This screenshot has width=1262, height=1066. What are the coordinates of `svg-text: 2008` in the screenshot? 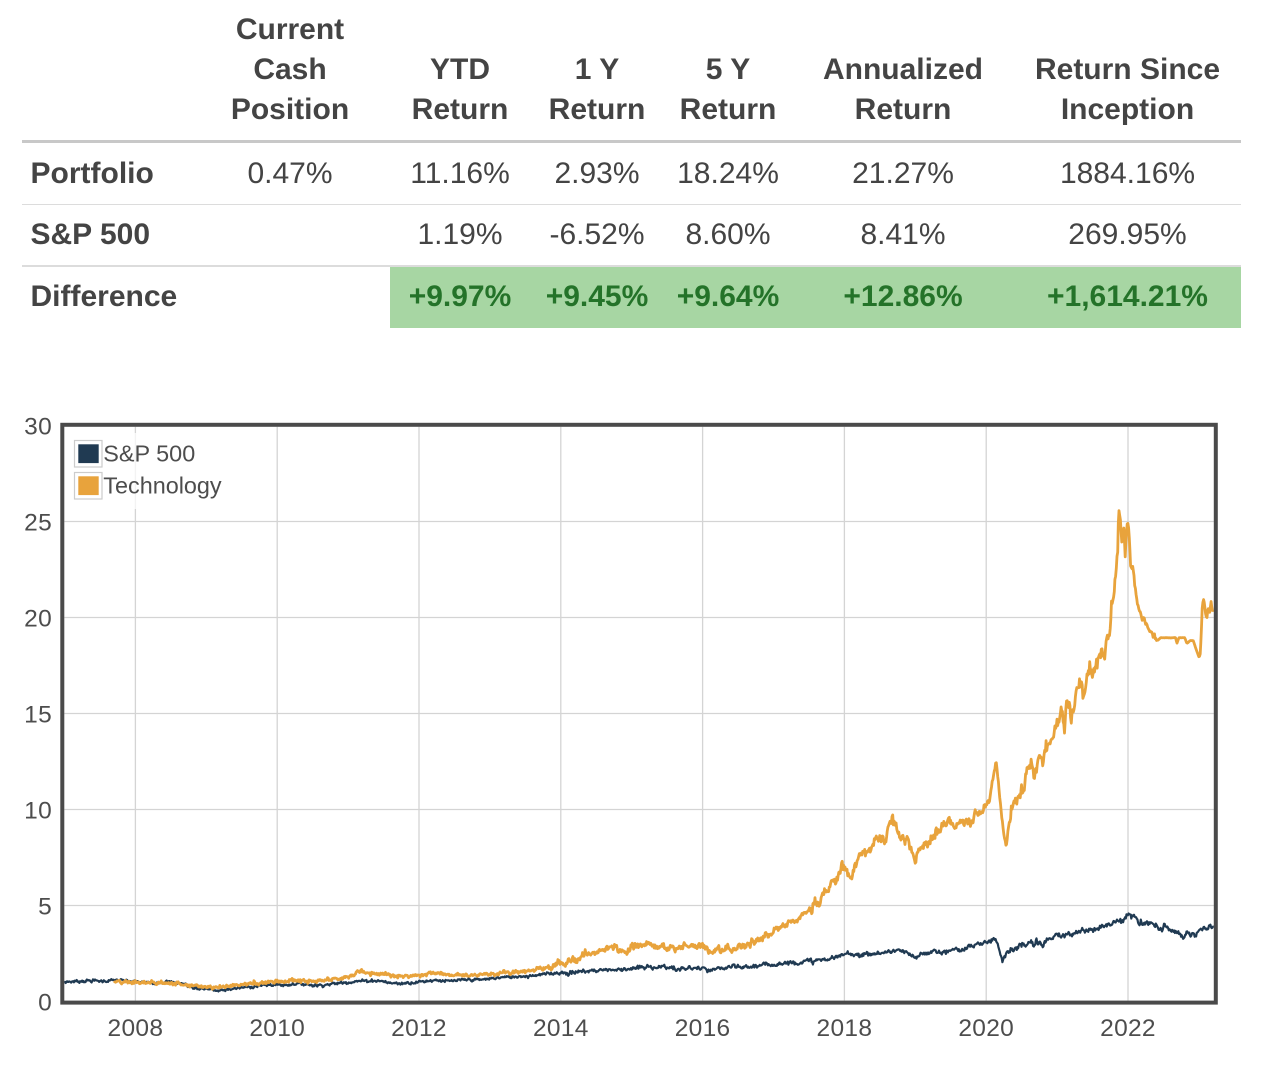 It's located at (136, 1028).